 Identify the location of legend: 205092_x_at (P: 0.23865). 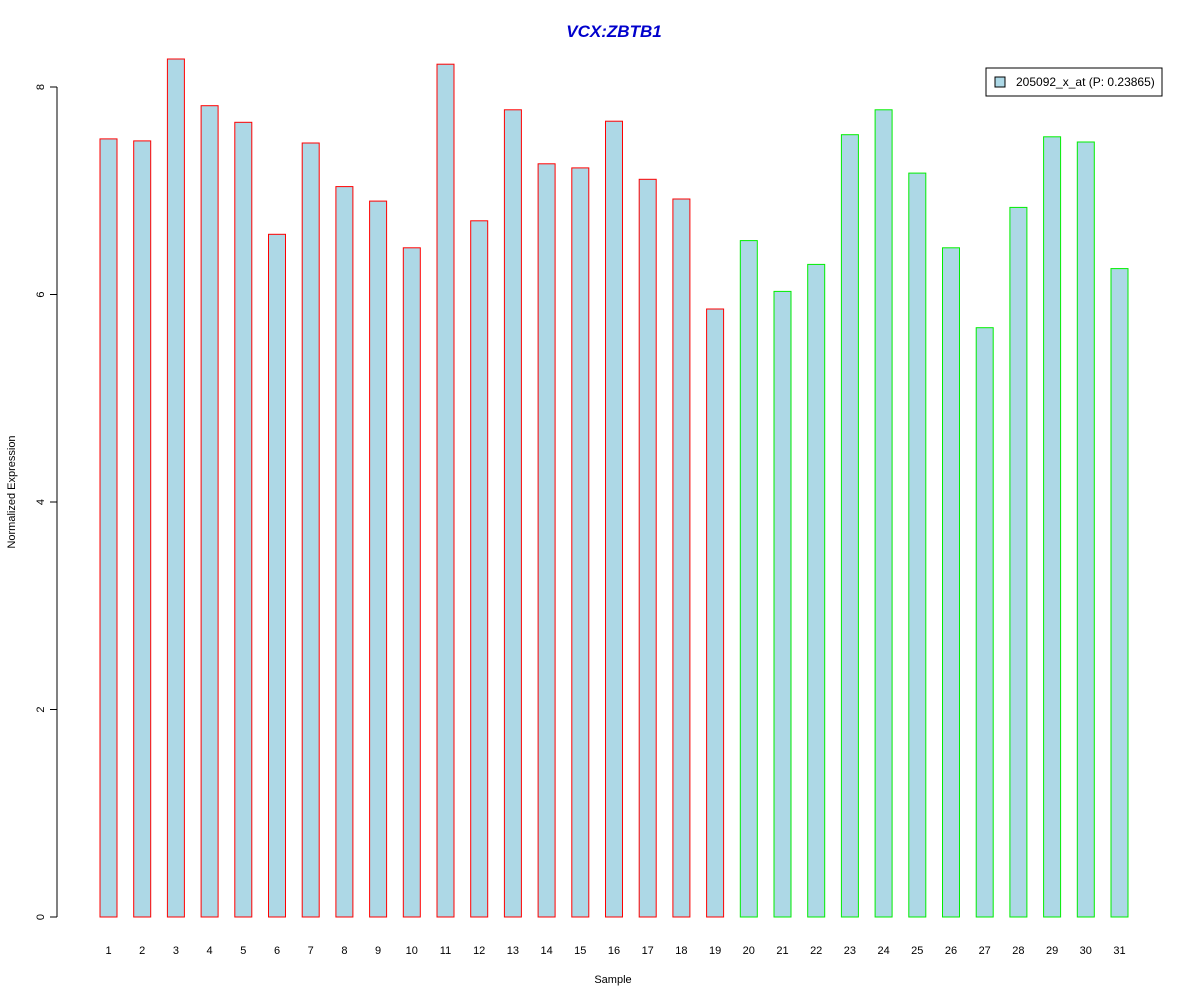
(1074, 82).